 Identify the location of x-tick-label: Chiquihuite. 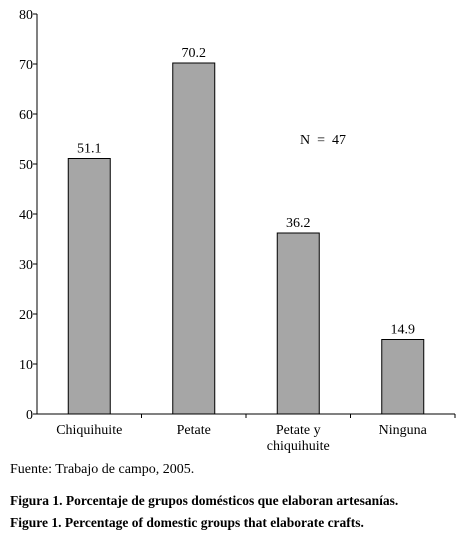
(89, 430).